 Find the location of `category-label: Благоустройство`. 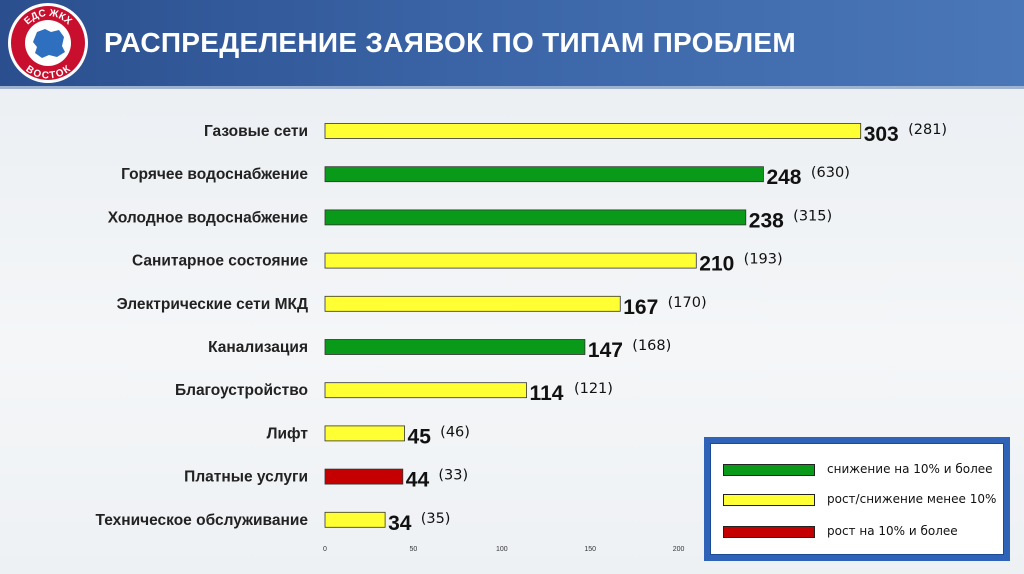

category-label: Благоустройство is located at coordinates (241, 390).